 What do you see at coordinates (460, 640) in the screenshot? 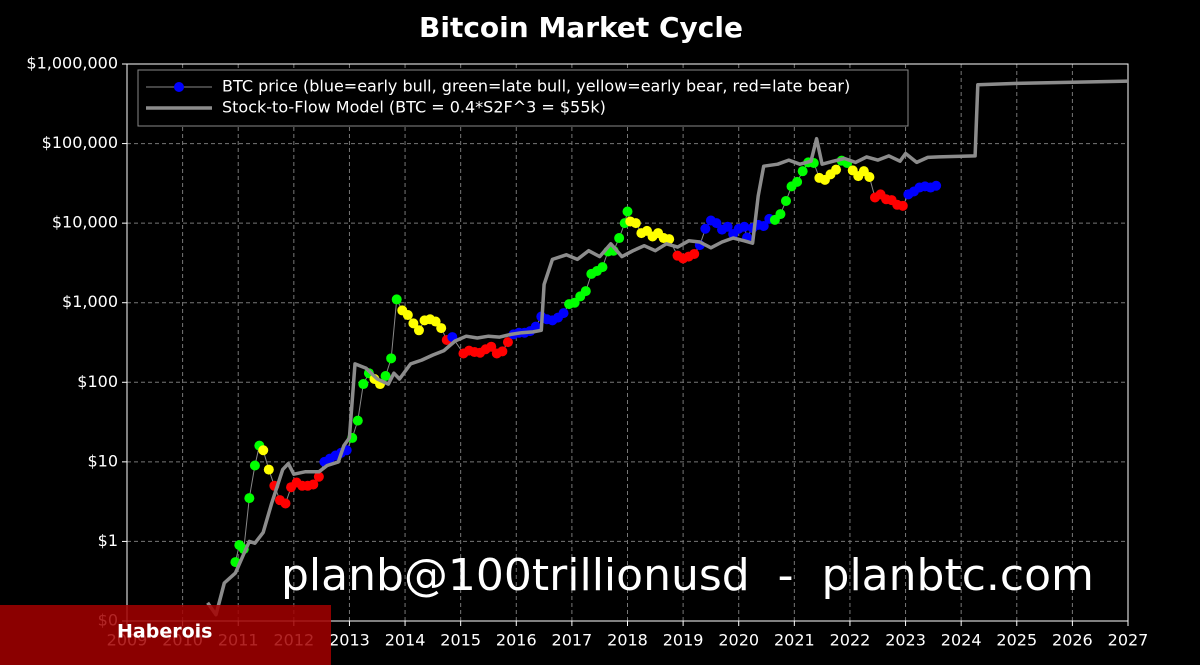
I see `x-tick-label: 2015` at bounding box center [460, 640].